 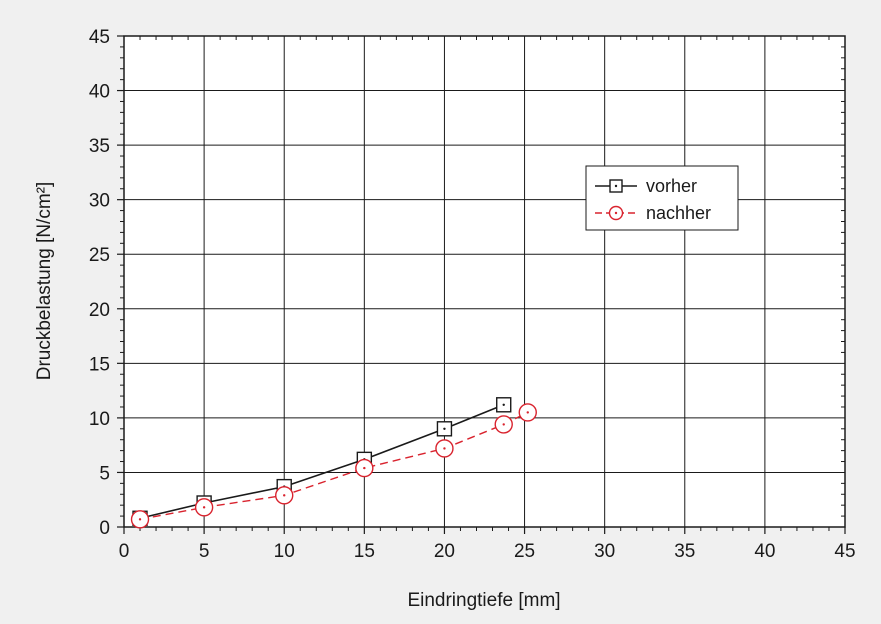 I want to click on series-layer, so click(x=333, y=463).